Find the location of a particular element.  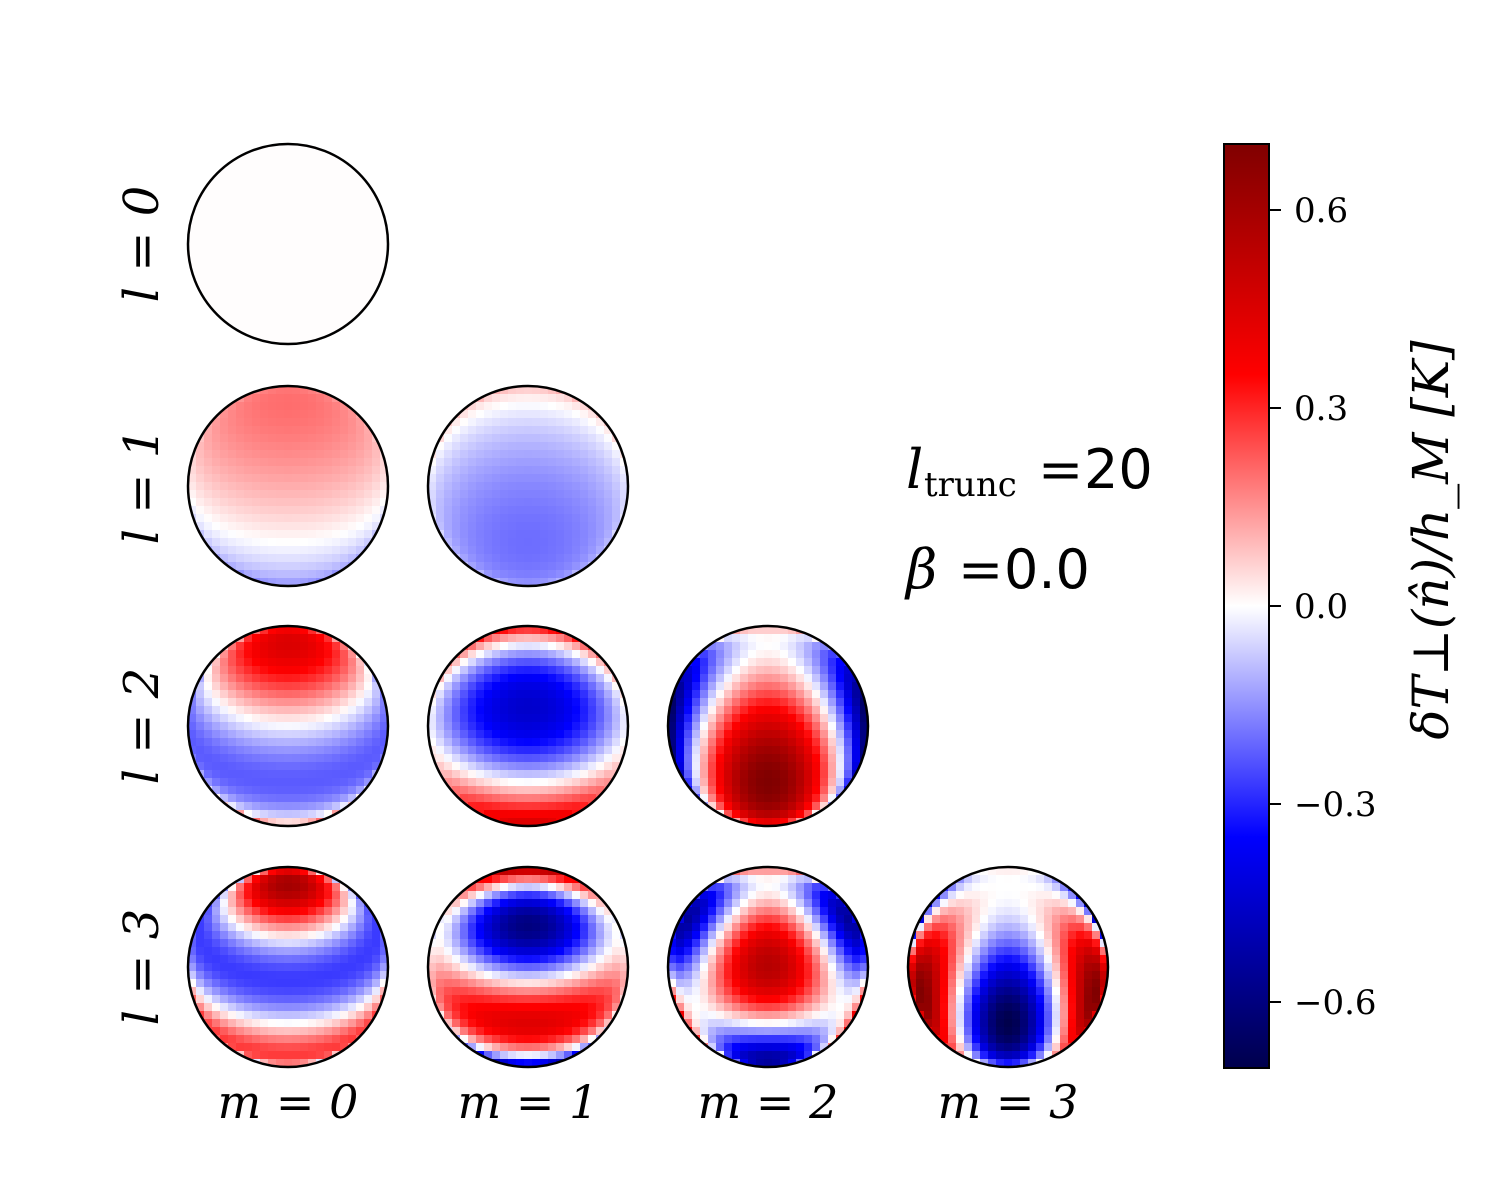

sphere-panel-l3-m3 is located at coordinates (1008, 967).